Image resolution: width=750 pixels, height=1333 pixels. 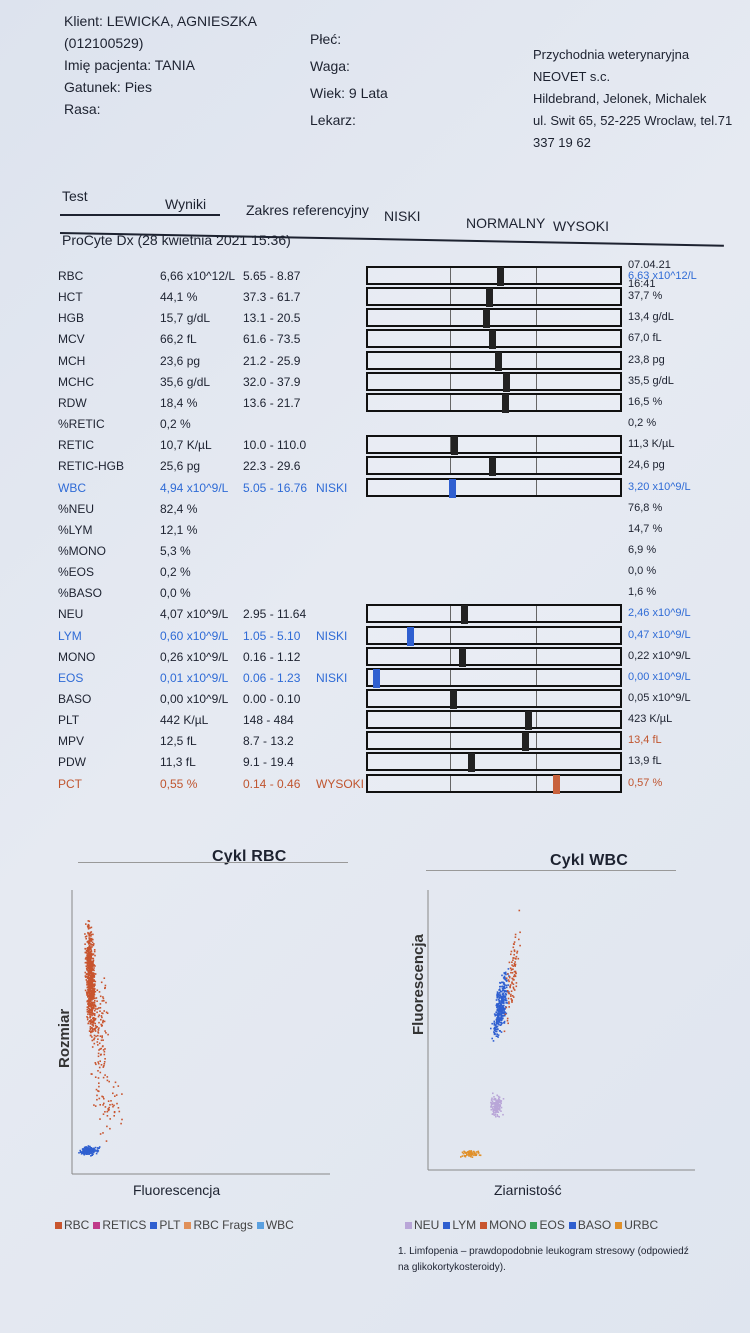 I want to click on previous-result: 35,5 g/dL, so click(x=651, y=381).